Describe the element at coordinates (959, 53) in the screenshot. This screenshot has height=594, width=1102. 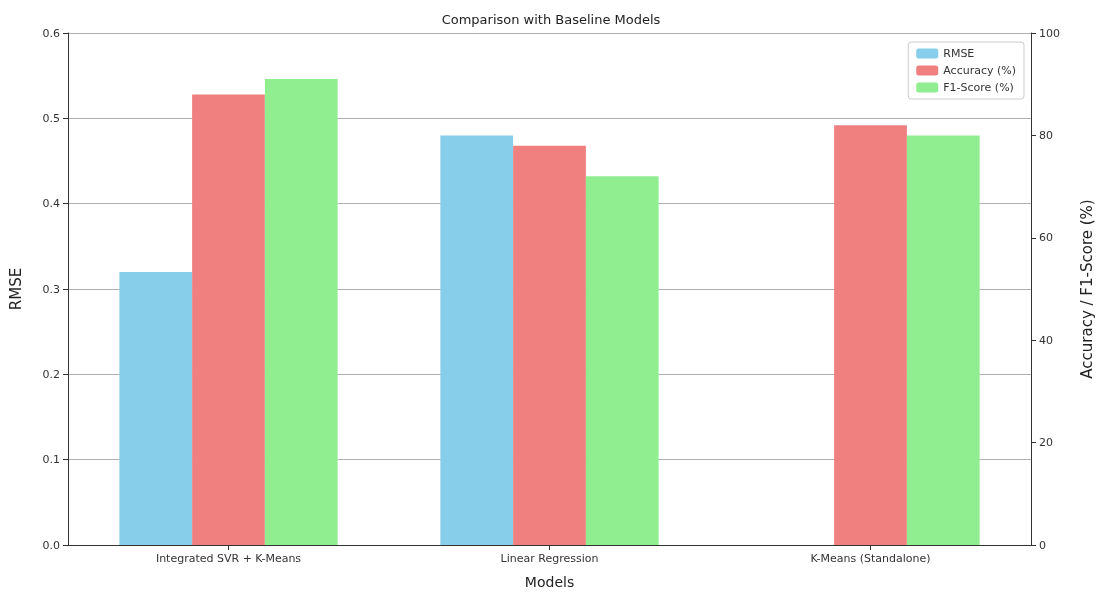
I see `legend-label: RMSE` at that location.